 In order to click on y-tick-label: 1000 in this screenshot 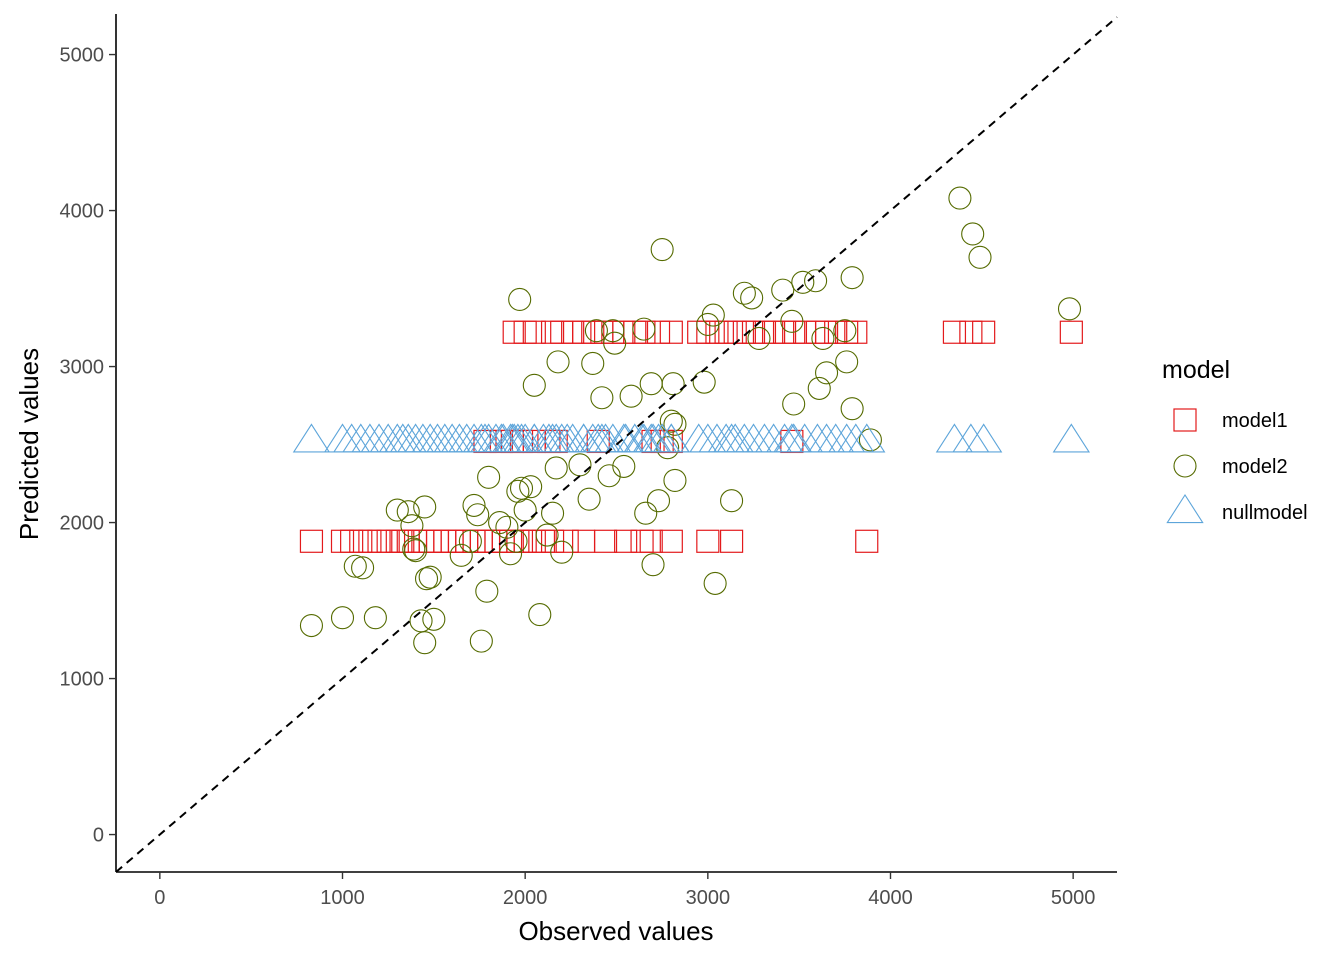, I will do `click(82, 680)`.